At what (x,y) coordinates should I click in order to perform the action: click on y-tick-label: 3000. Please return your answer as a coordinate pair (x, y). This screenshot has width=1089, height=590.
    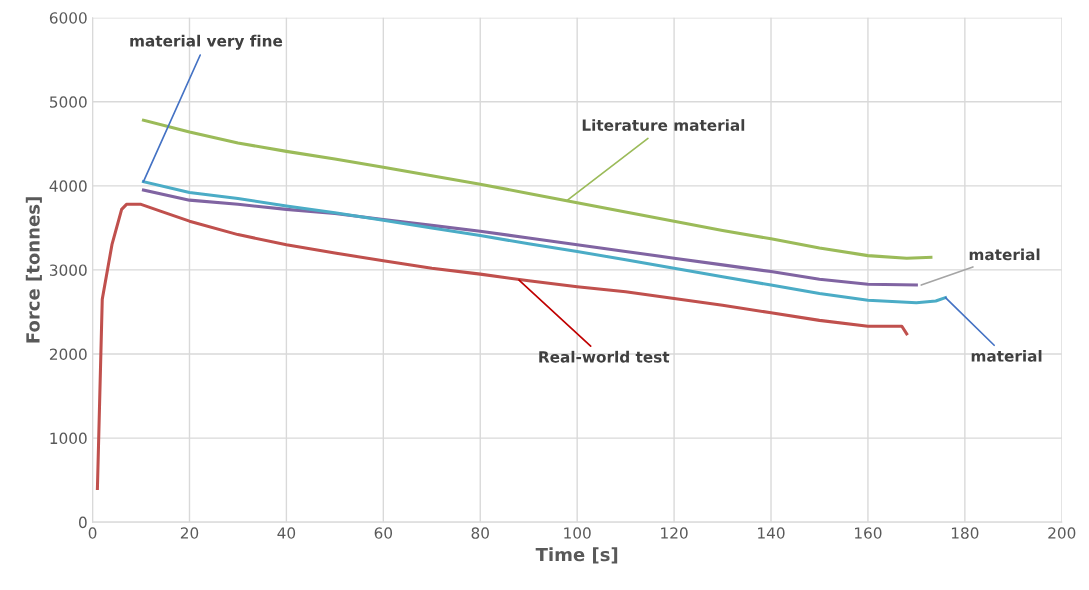
    Looking at the image, I should click on (68, 270).